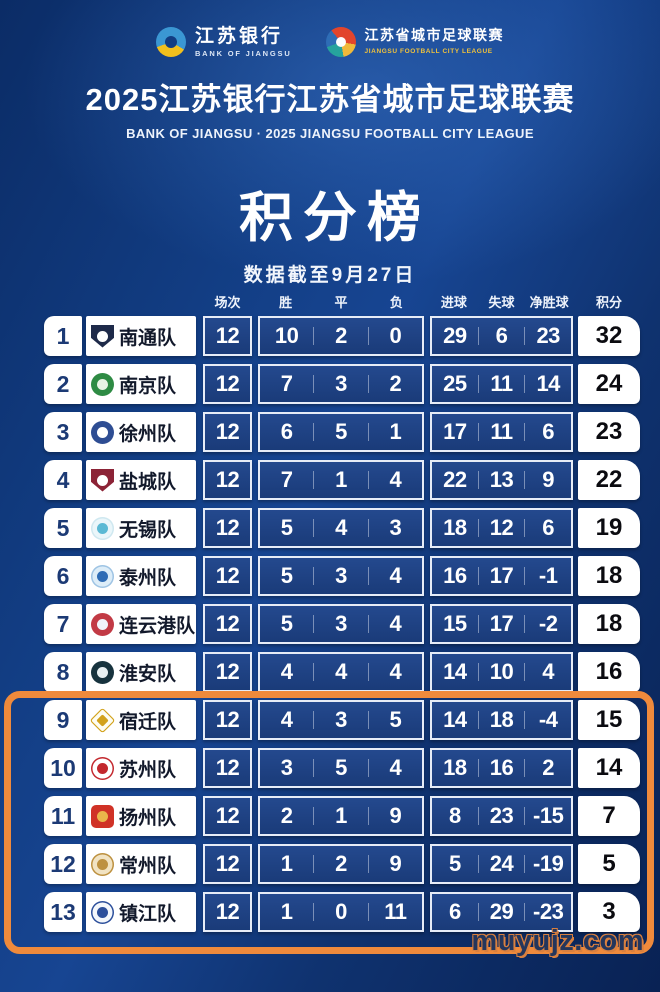 The width and height of the screenshot is (660, 992). I want to click on goals-cell: 14 10 4, so click(501, 672).